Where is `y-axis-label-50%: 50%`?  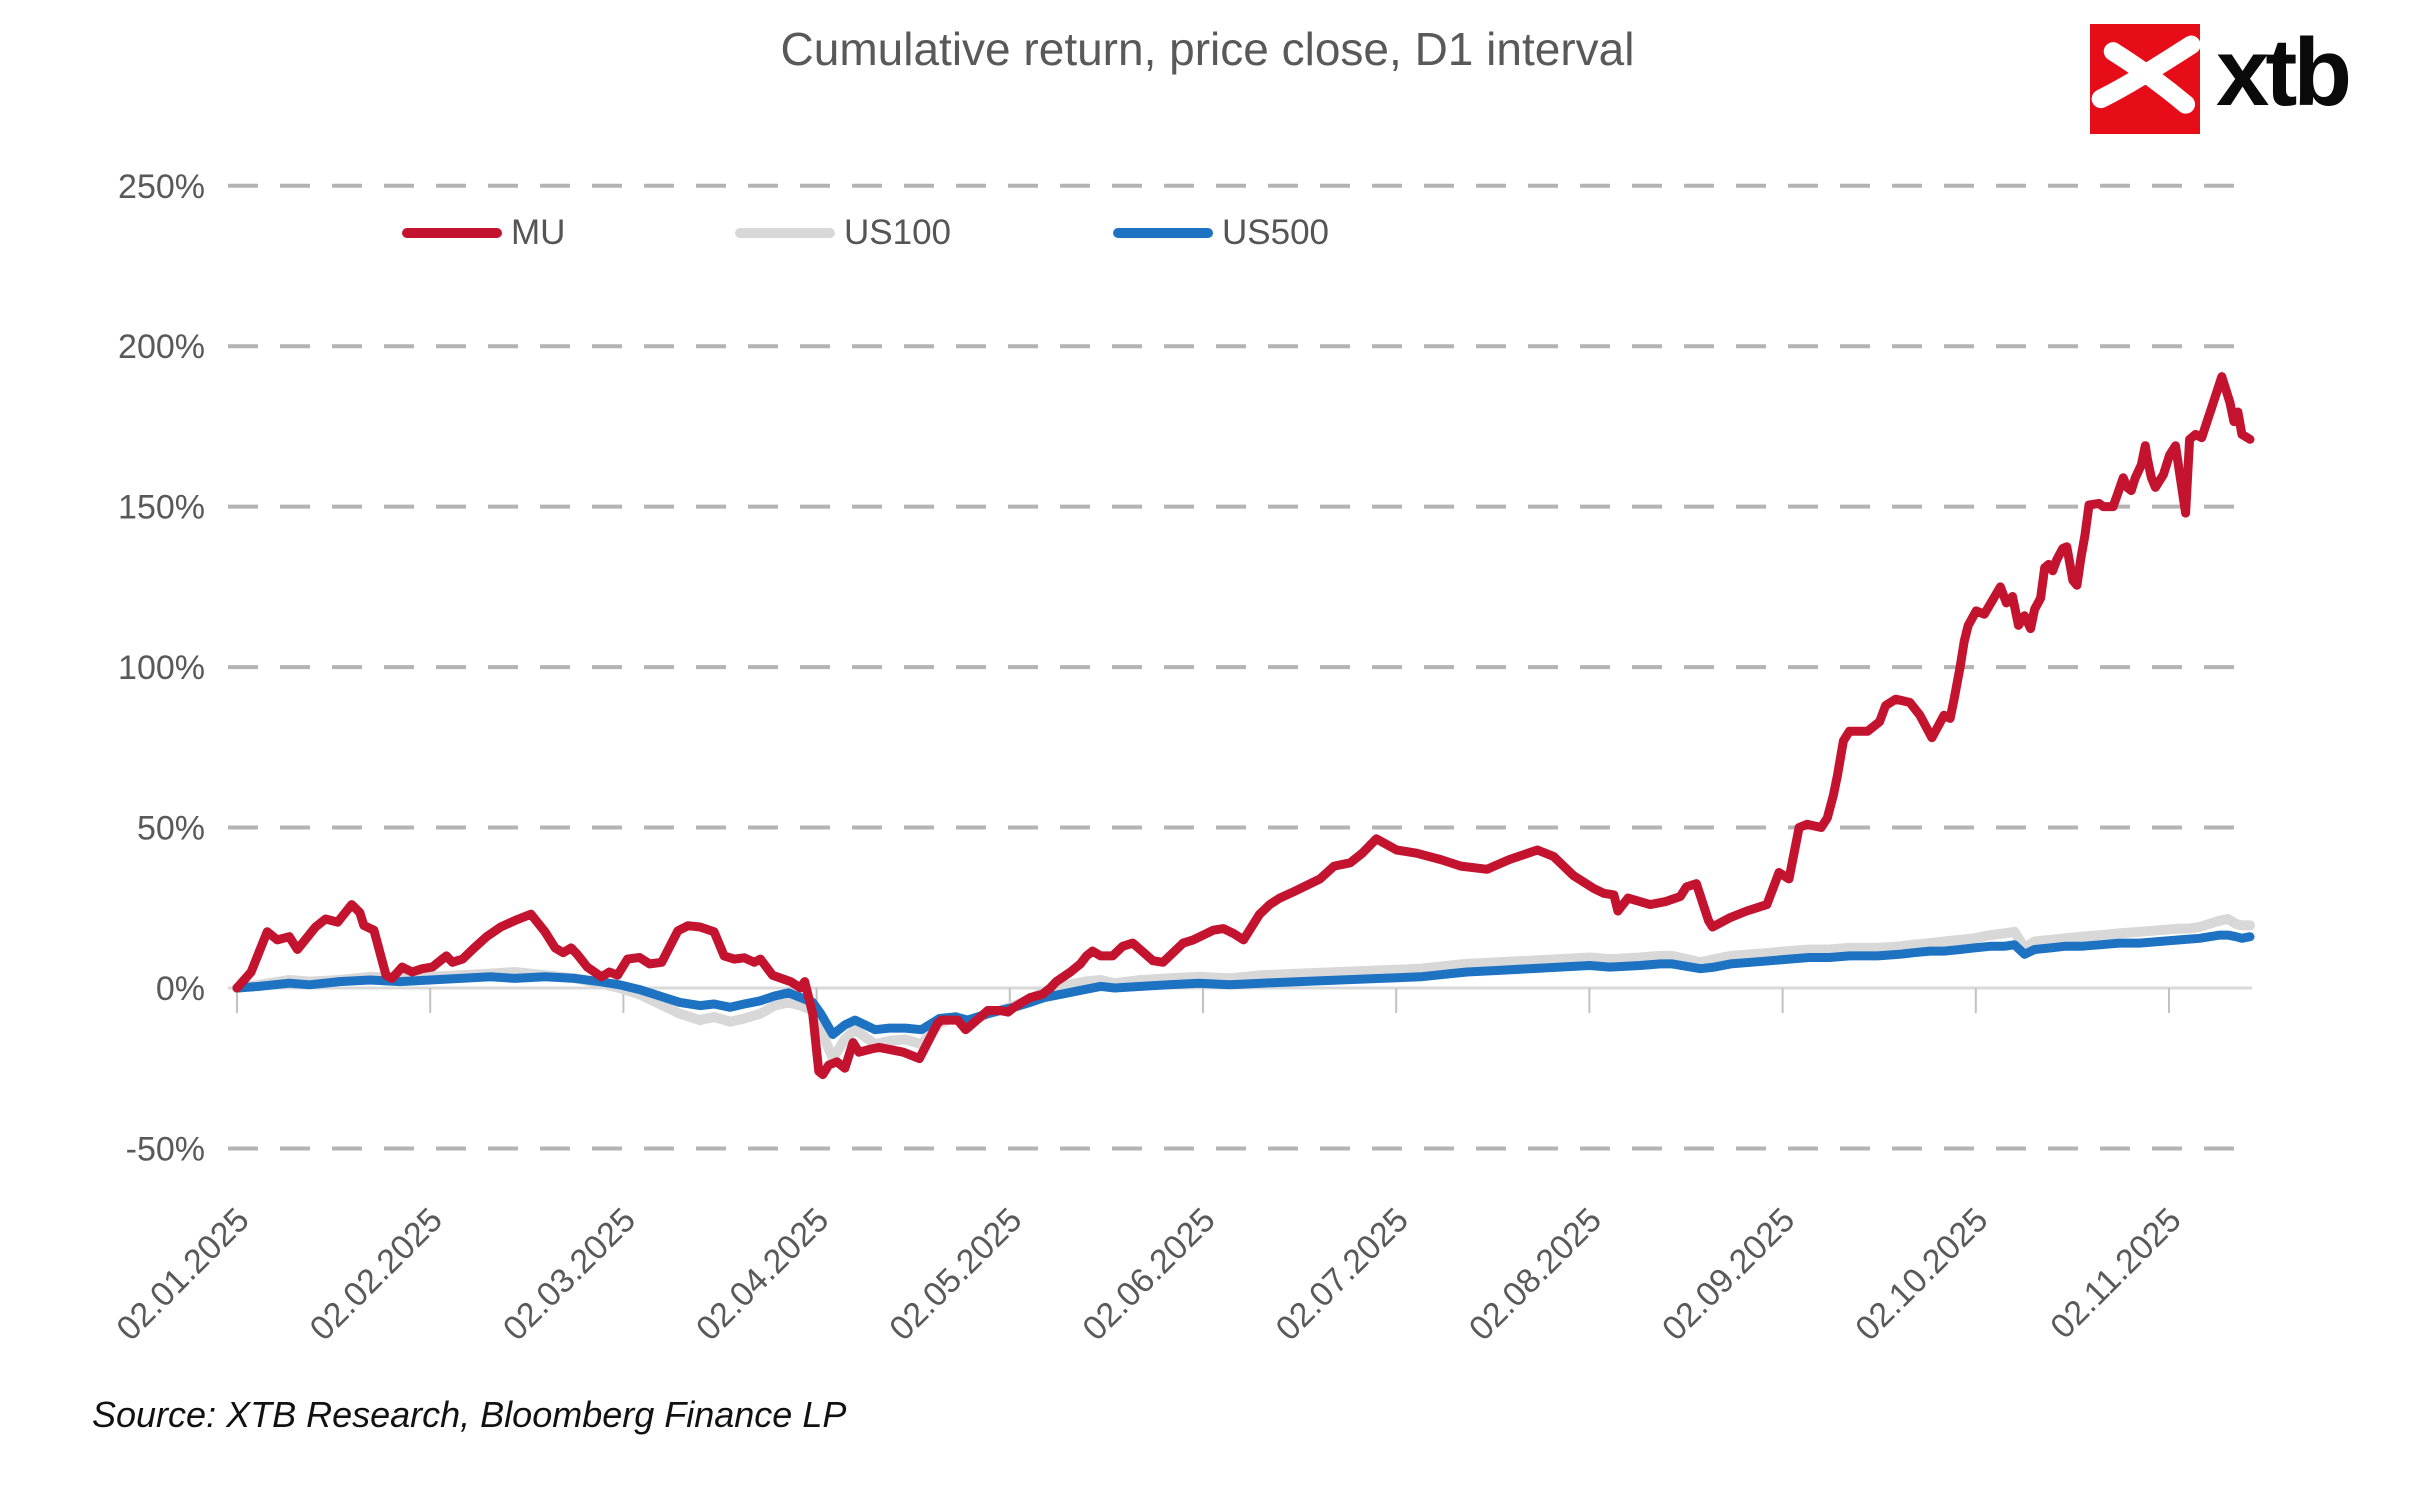 y-axis-label-50%: 50% is located at coordinates (171, 829).